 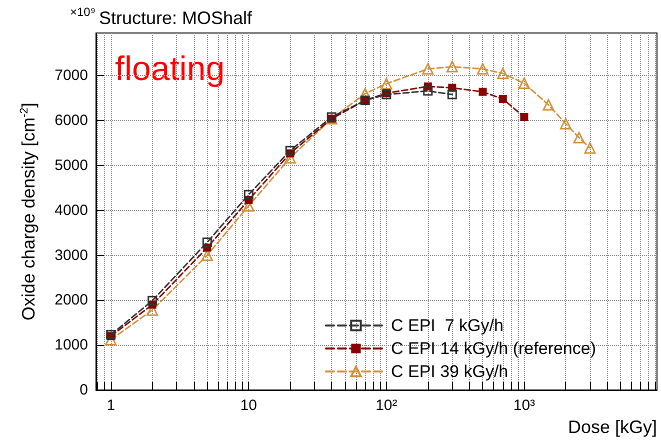 What do you see at coordinates (71, 210) in the screenshot?
I see `y-tick-label: 4000` at bounding box center [71, 210].